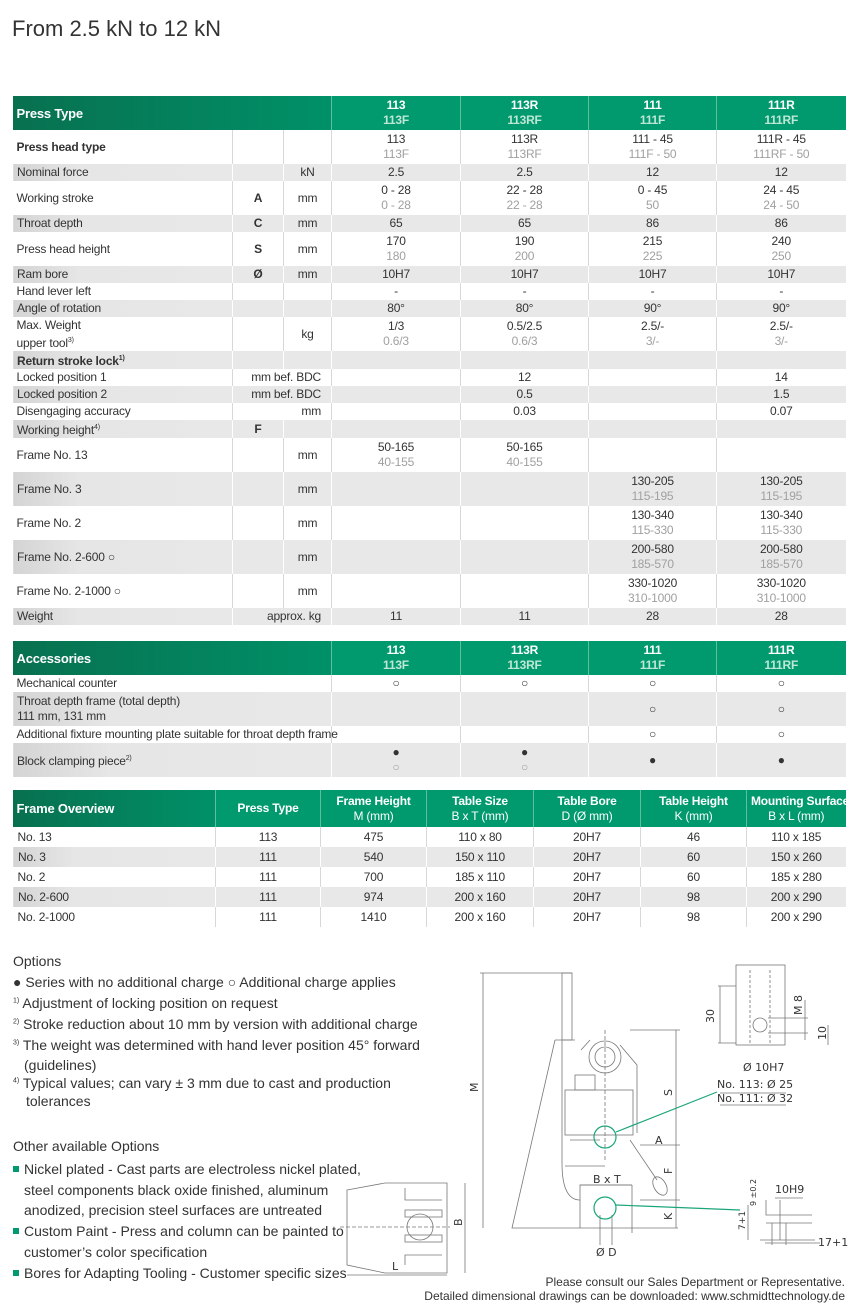 The height and width of the screenshot is (1313, 857). I want to click on value-cell: 0 - 28 0 - 28, so click(396, 198).